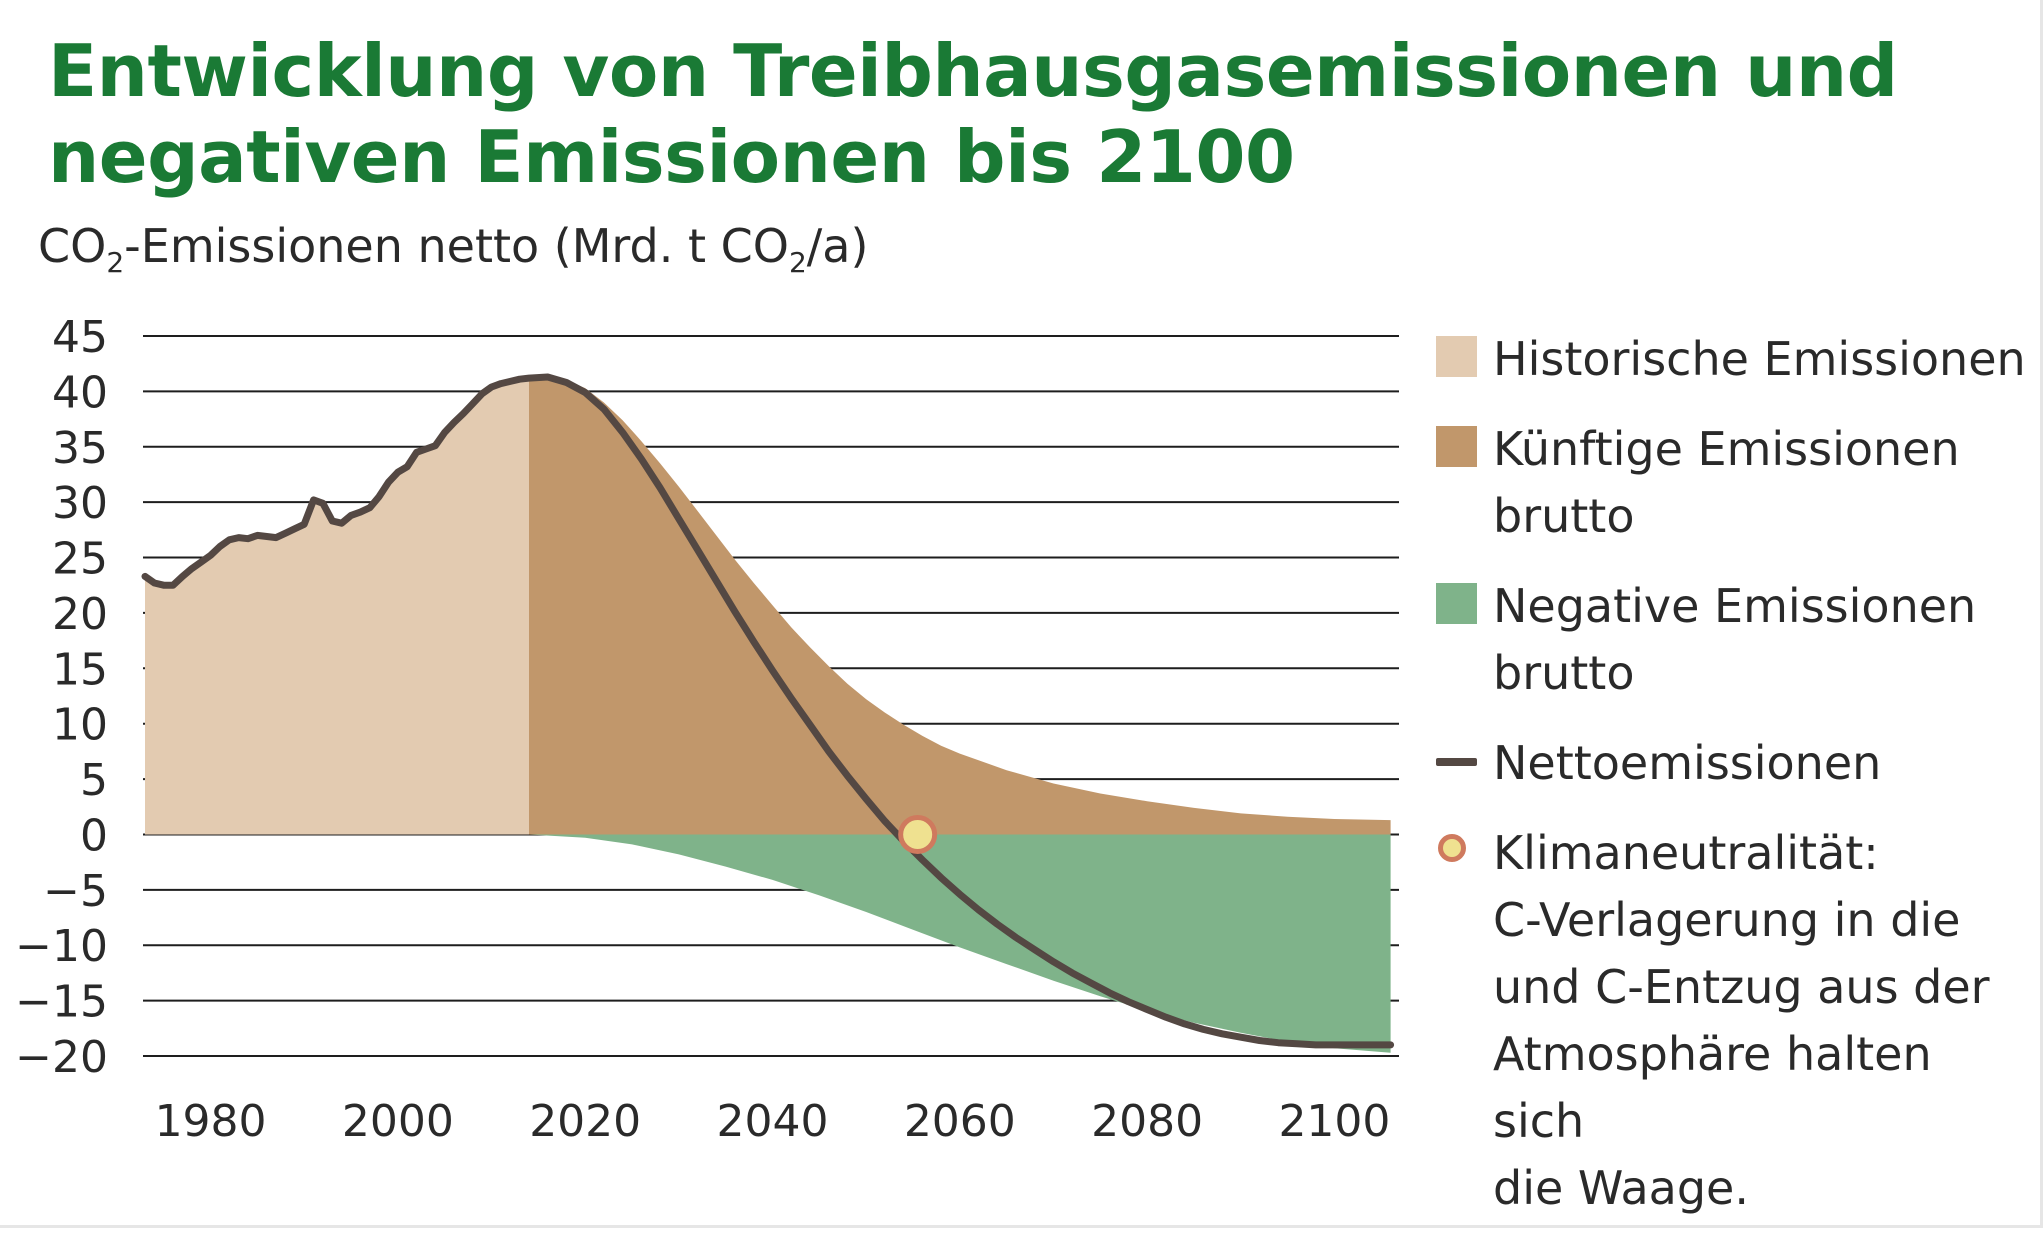  Describe the element at coordinates (72, 246) in the screenshot. I see `y-axis-label-prefix: CO` at that location.